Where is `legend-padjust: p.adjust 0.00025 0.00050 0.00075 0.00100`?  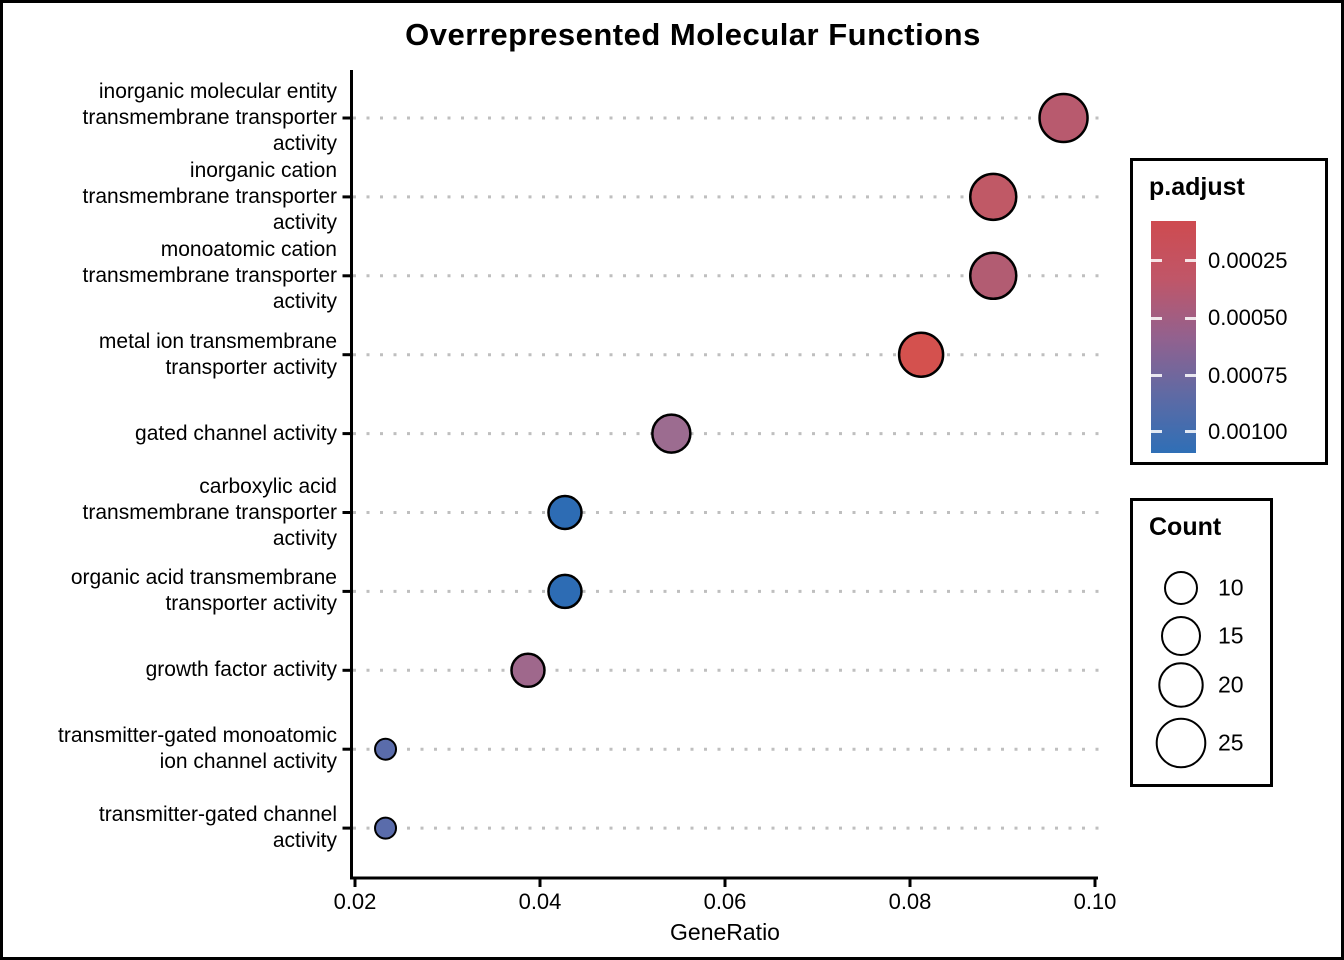 legend-padjust: p.adjust 0.00025 0.00050 0.00075 0.00100 is located at coordinates (1229, 311).